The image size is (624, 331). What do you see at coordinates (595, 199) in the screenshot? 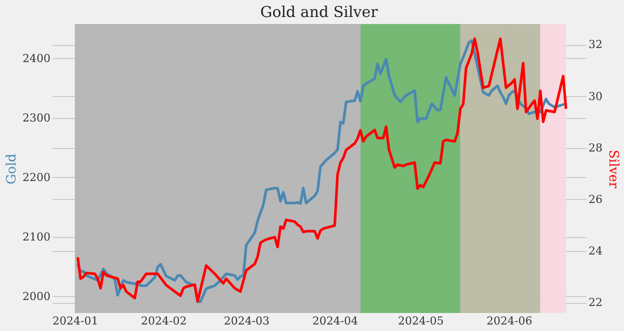
I see `y2-tick-label: 26` at bounding box center [595, 199].